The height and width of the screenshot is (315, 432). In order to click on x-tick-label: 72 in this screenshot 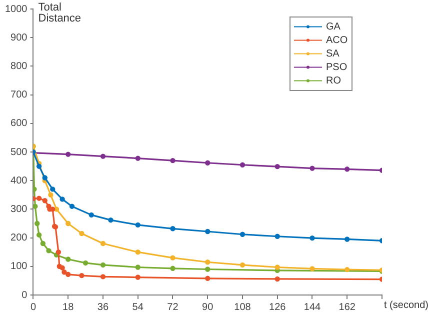, I will do `click(173, 307)`.